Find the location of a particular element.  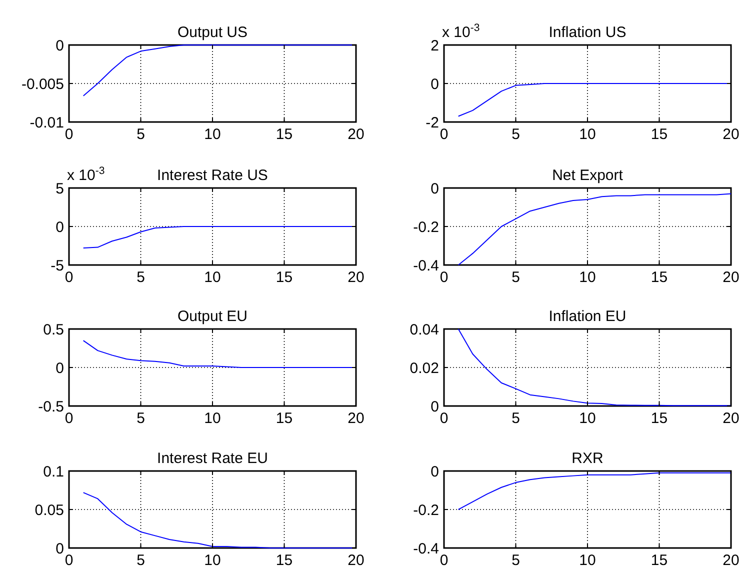

y-tick-label: 0.5 is located at coordinates (53, 329).